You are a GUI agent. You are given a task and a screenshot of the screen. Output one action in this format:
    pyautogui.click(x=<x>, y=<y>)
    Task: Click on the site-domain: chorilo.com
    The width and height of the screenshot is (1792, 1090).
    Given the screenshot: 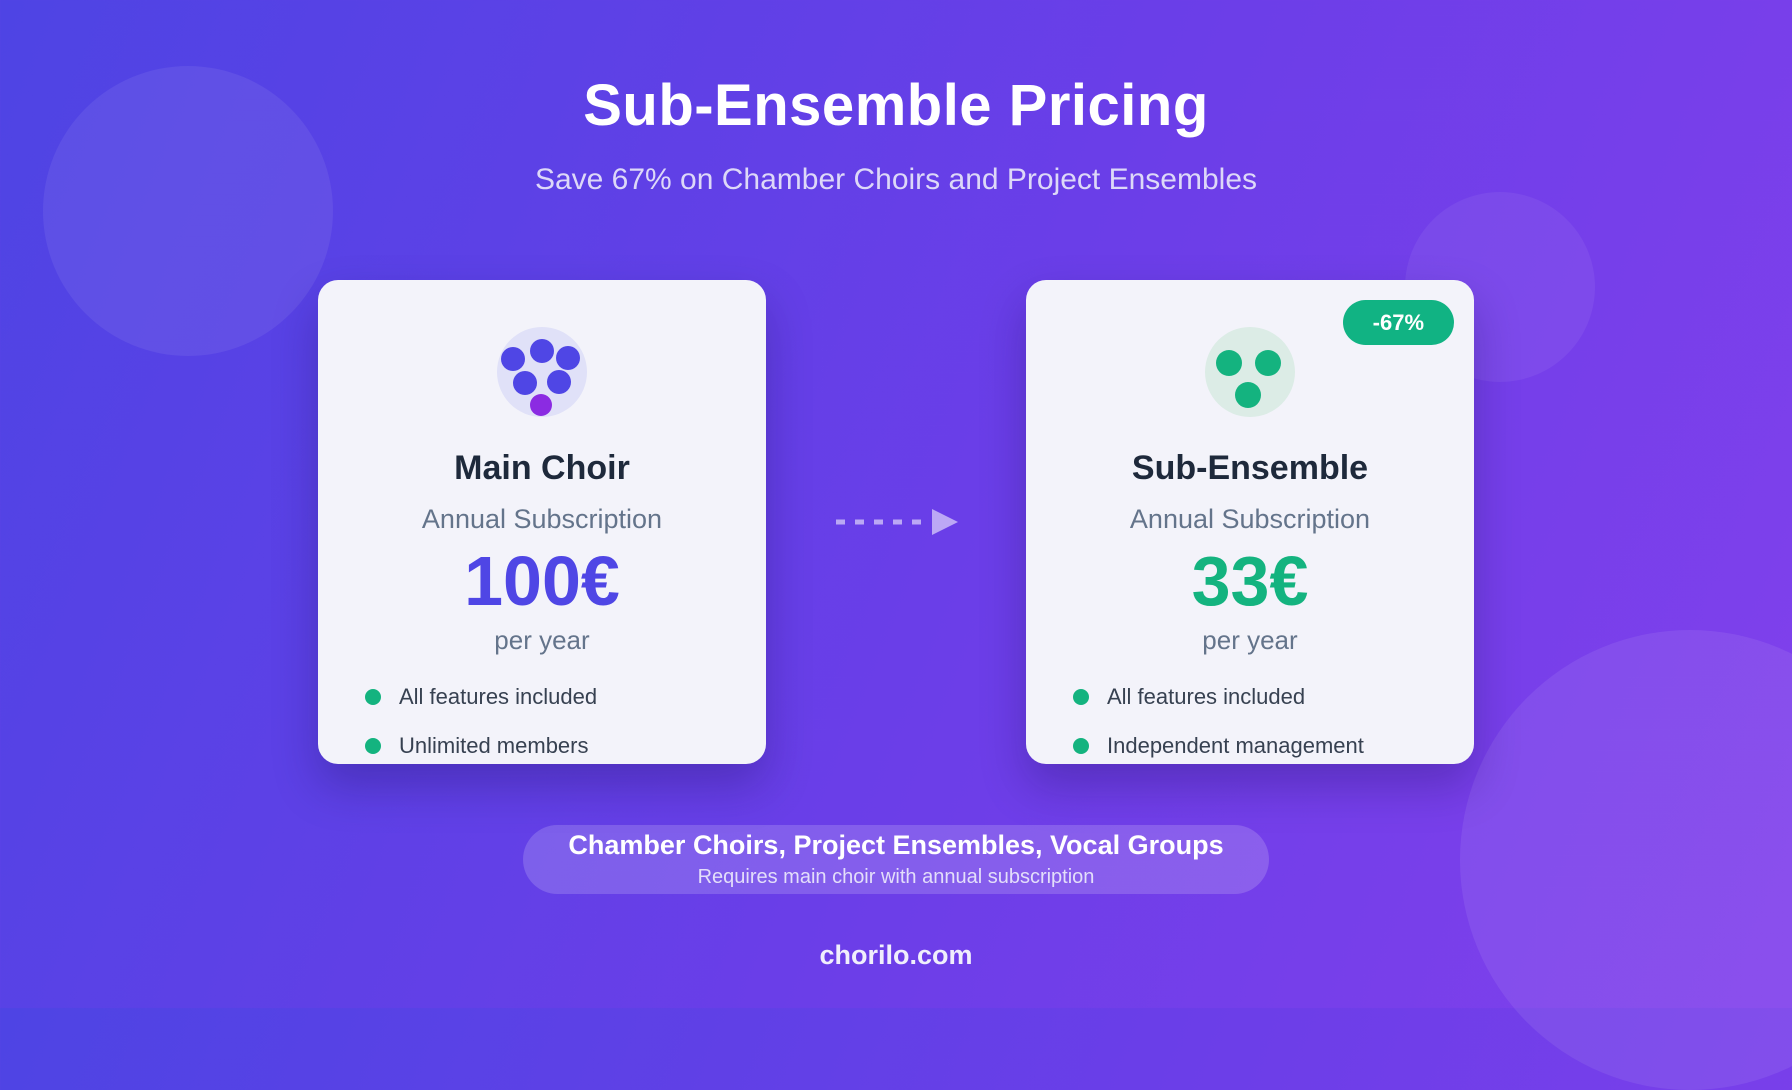 What is the action you would take?
    pyautogui.click(x=896, y=955)
    